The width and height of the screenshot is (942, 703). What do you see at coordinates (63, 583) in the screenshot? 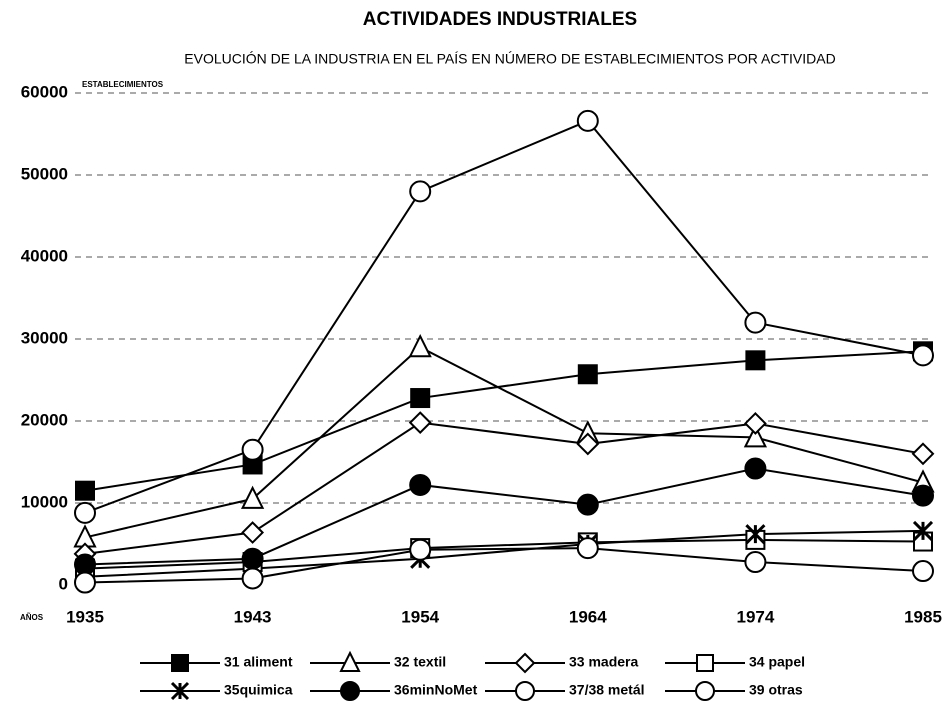
I see `y-tick-label: 0` at bounding box center [63, 583].